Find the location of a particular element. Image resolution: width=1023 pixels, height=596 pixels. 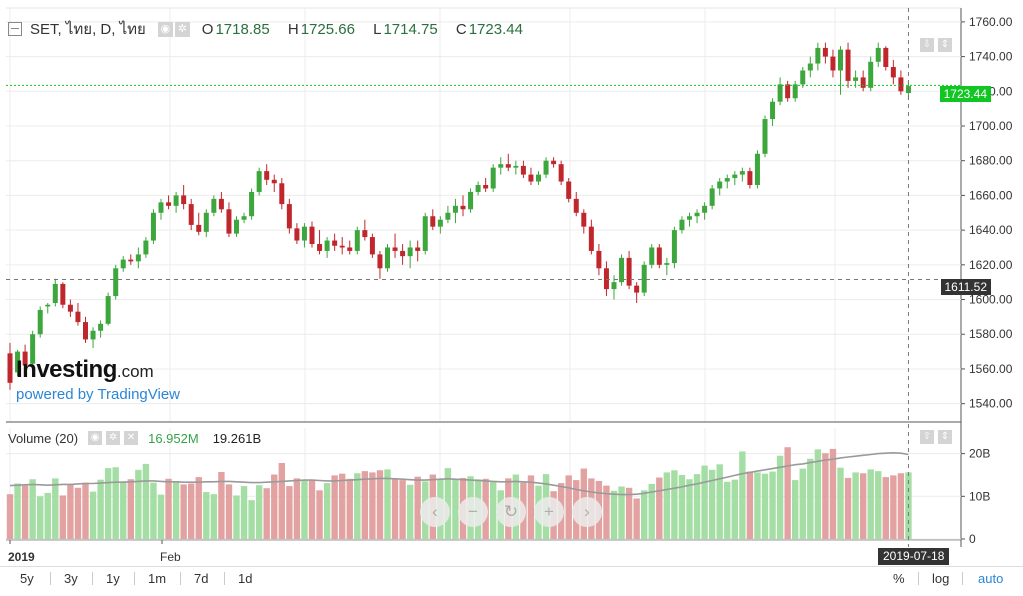

close-icon: ✕ is located at coordinates (131, 438).